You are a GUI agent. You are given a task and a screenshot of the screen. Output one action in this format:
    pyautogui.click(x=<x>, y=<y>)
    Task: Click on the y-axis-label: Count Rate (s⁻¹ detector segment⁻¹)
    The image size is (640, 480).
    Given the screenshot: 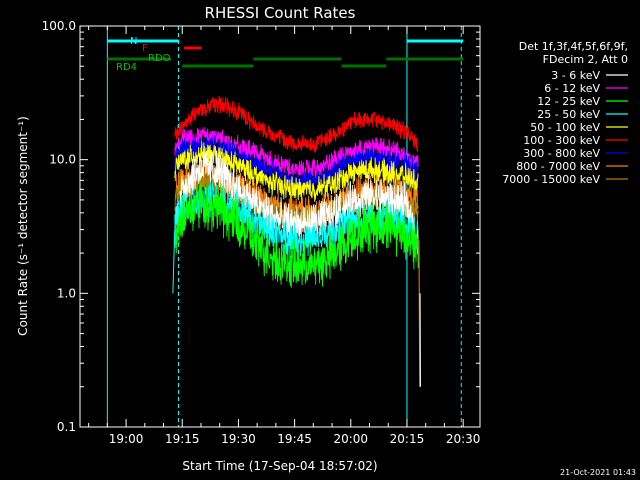 What is the action you would take?
    pyautogui.click(x=23, y=226)
    